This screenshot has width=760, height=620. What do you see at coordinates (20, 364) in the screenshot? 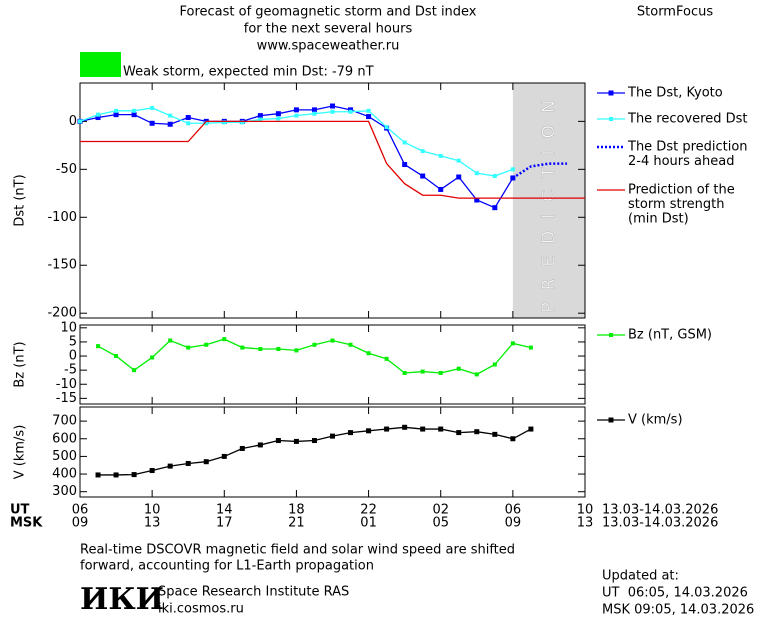
I see `y-axis-label: Bz (nT)` at bounding box center [20, 364].